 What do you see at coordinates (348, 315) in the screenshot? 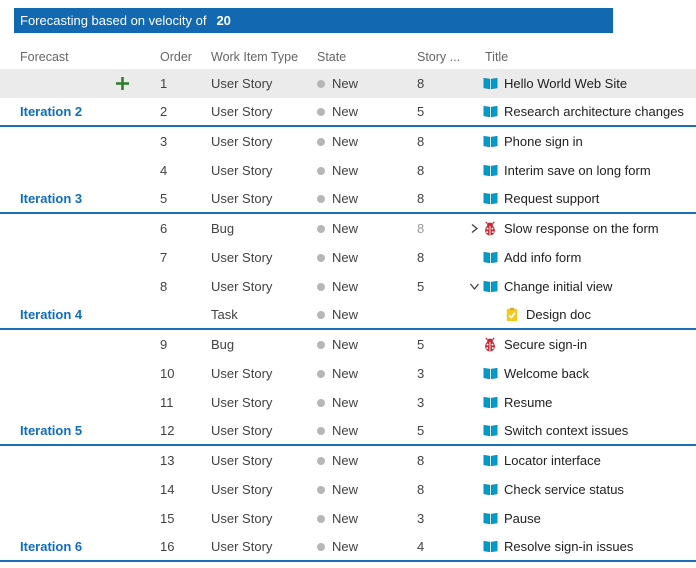
I see `table-row: Iteration 4 Task New Design doc` at bounding box center [348, 315].